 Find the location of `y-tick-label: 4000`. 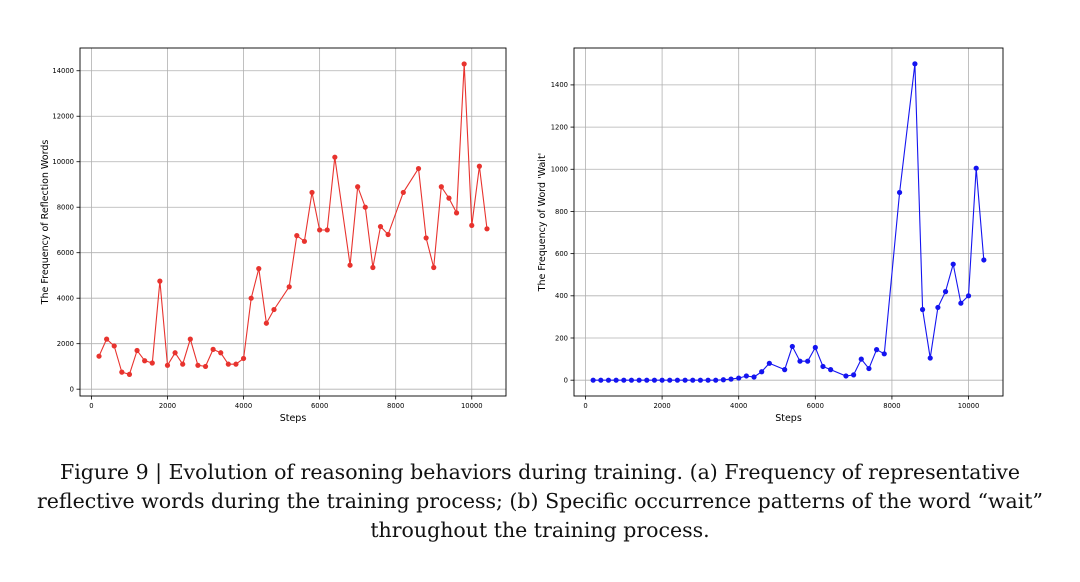

y-tick-label: 4000 is located at coordinates (65, 298).